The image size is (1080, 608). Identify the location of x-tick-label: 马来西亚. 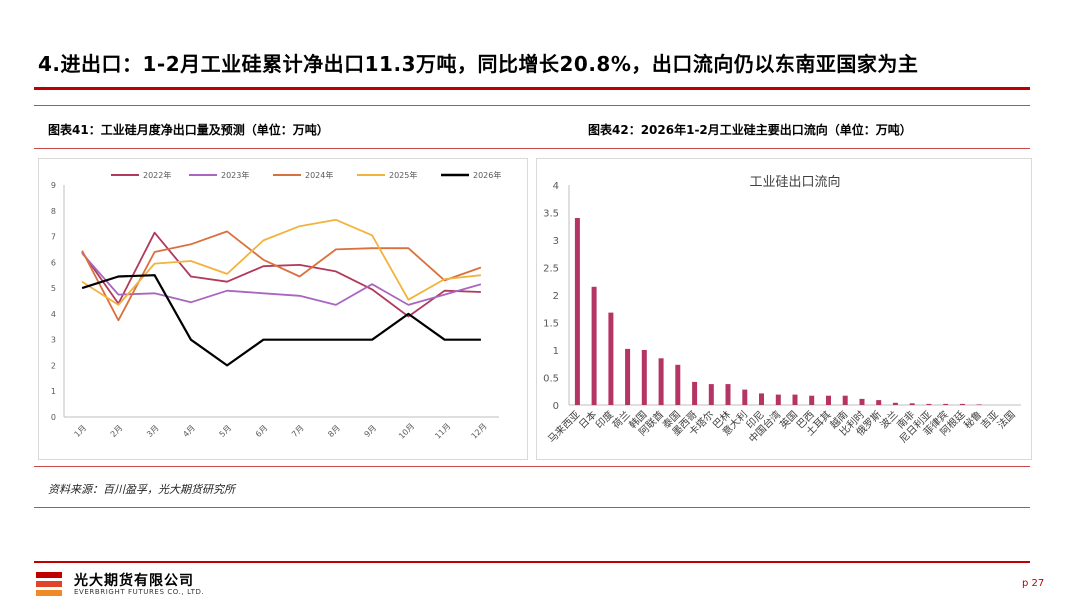
(564, 427).